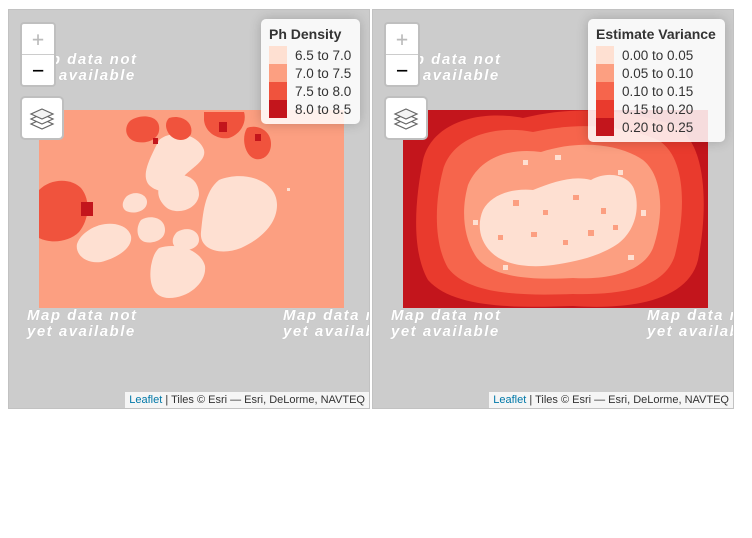 This screenshot has width=752, height=538. What do you see at coordinates (656, 34) in the screenshot?
I see `legend-title: Estimate Variance` at bounding box center [656, 34].